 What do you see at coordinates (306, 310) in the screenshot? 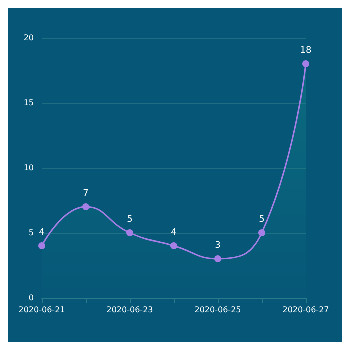
I see `x-tick-label: 2020-06-27` at bounding box center [306, 310].